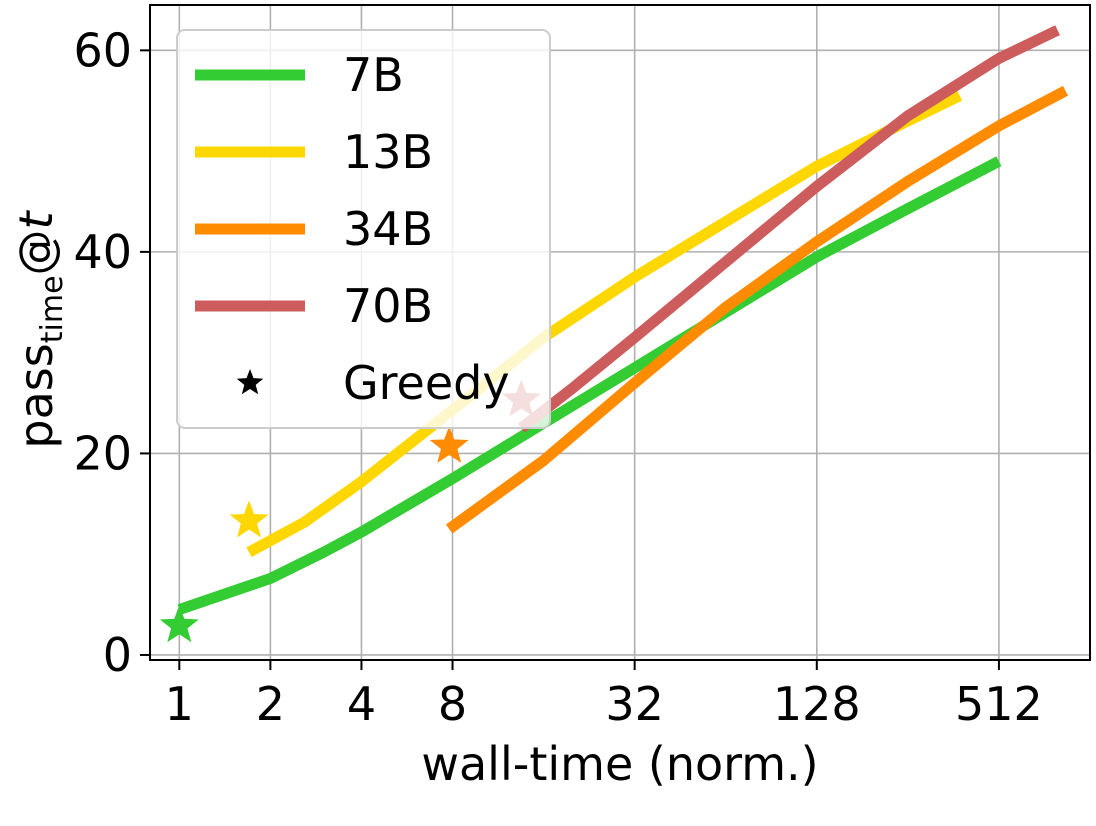 The image size is (1096, 826). Describe the element at coordinates (999, 704) in the screenshot. I see `x-tick-label: 512` at that location.